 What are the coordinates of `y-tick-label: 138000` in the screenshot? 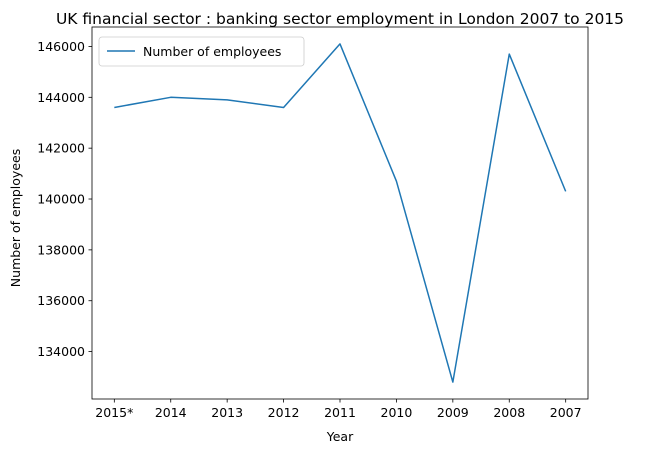 It's located at (61, 249).